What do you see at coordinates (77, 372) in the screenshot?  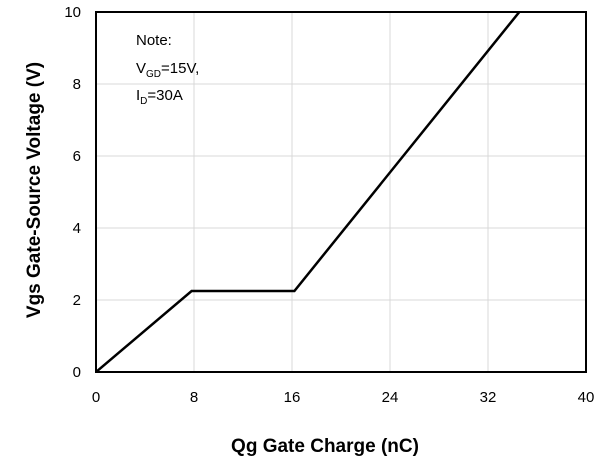 I see `y-tick-label: 0` at bounding box center [77, 372].